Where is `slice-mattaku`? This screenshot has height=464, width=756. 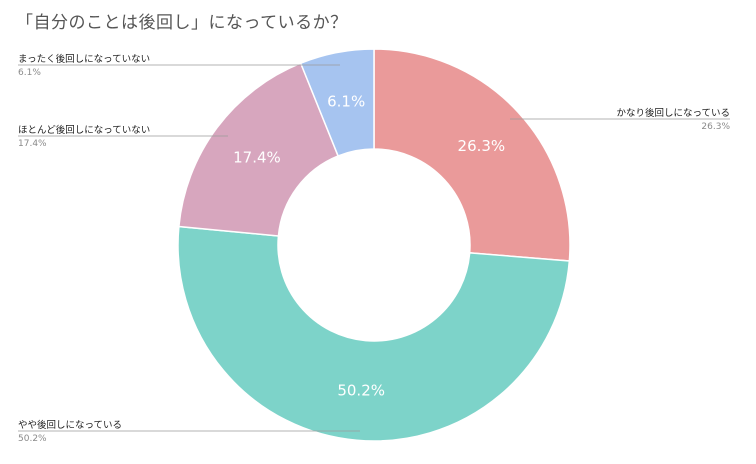
slice-mattaku is located at coordinates (337, 102).